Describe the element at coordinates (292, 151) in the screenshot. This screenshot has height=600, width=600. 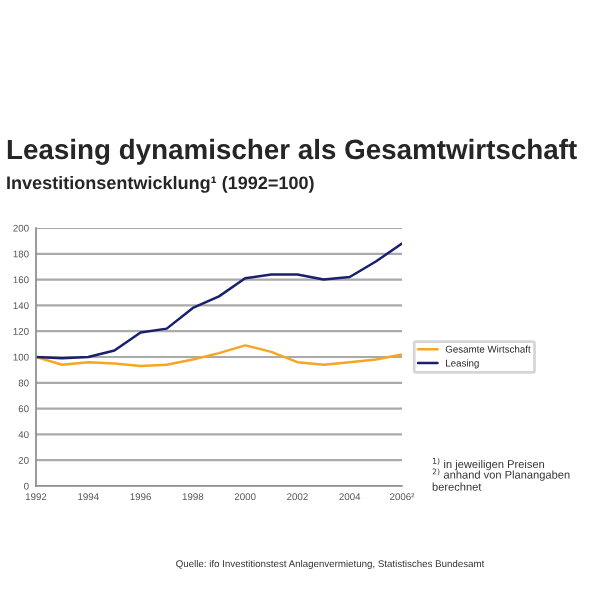
I see `chart-title: Leasing dynamischer als Gesamtwirtschaft` at that location.